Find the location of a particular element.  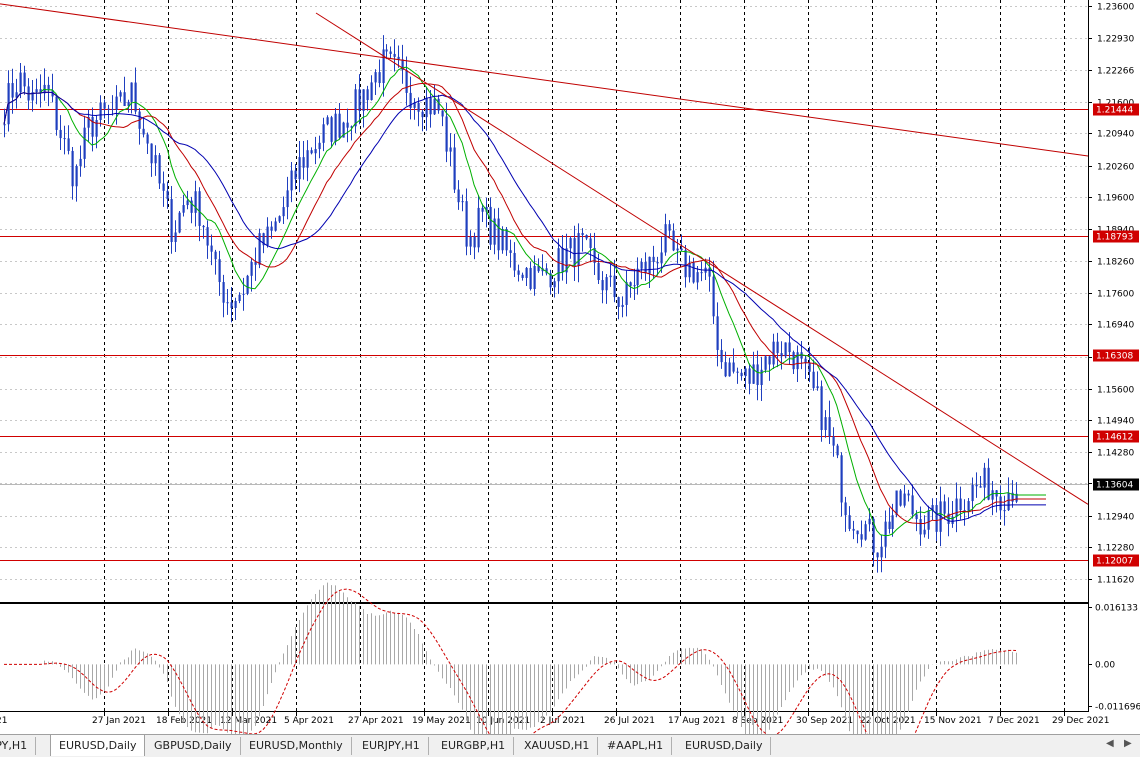

tab-eurusd-daily: EURUSD,Daily is located at coordinates (98, 745).